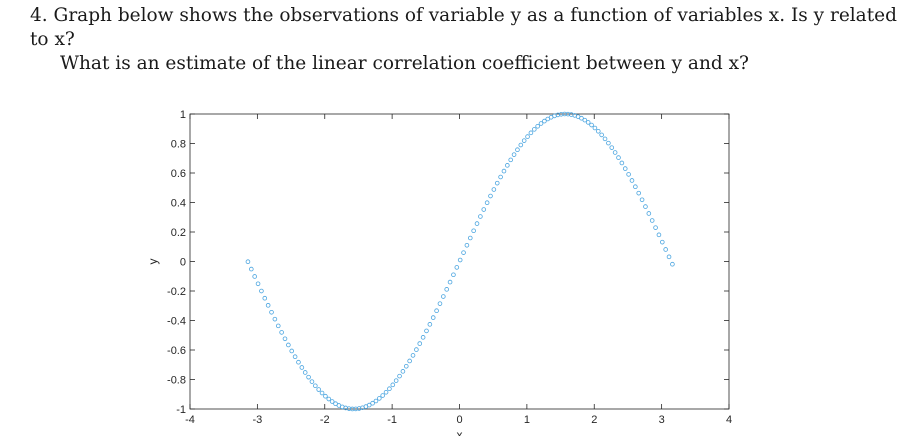 The width and height of the screenshot is (905, 436). What do you see at coordinates (459, 420) in the screenshot?
I see `x-tick-label: 0` at bounding box center [459, 420].